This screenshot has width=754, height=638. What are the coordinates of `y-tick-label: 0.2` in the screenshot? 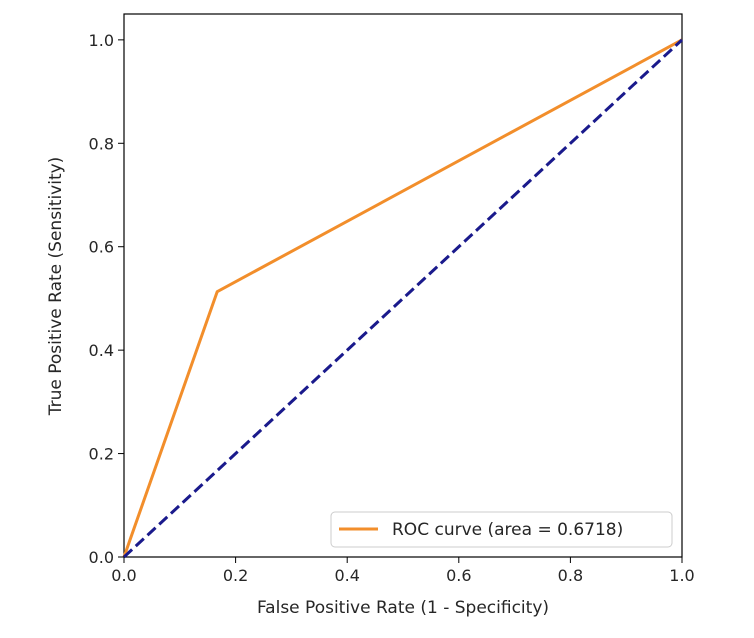 It's located at (101, 454).